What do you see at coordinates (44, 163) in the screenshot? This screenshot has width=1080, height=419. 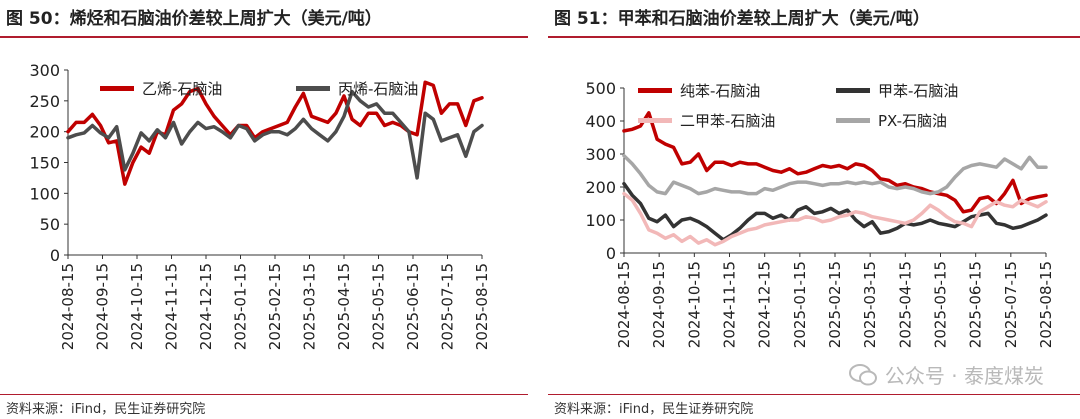 I see `y-tick-label: 150` at bounding box center [44, 163].